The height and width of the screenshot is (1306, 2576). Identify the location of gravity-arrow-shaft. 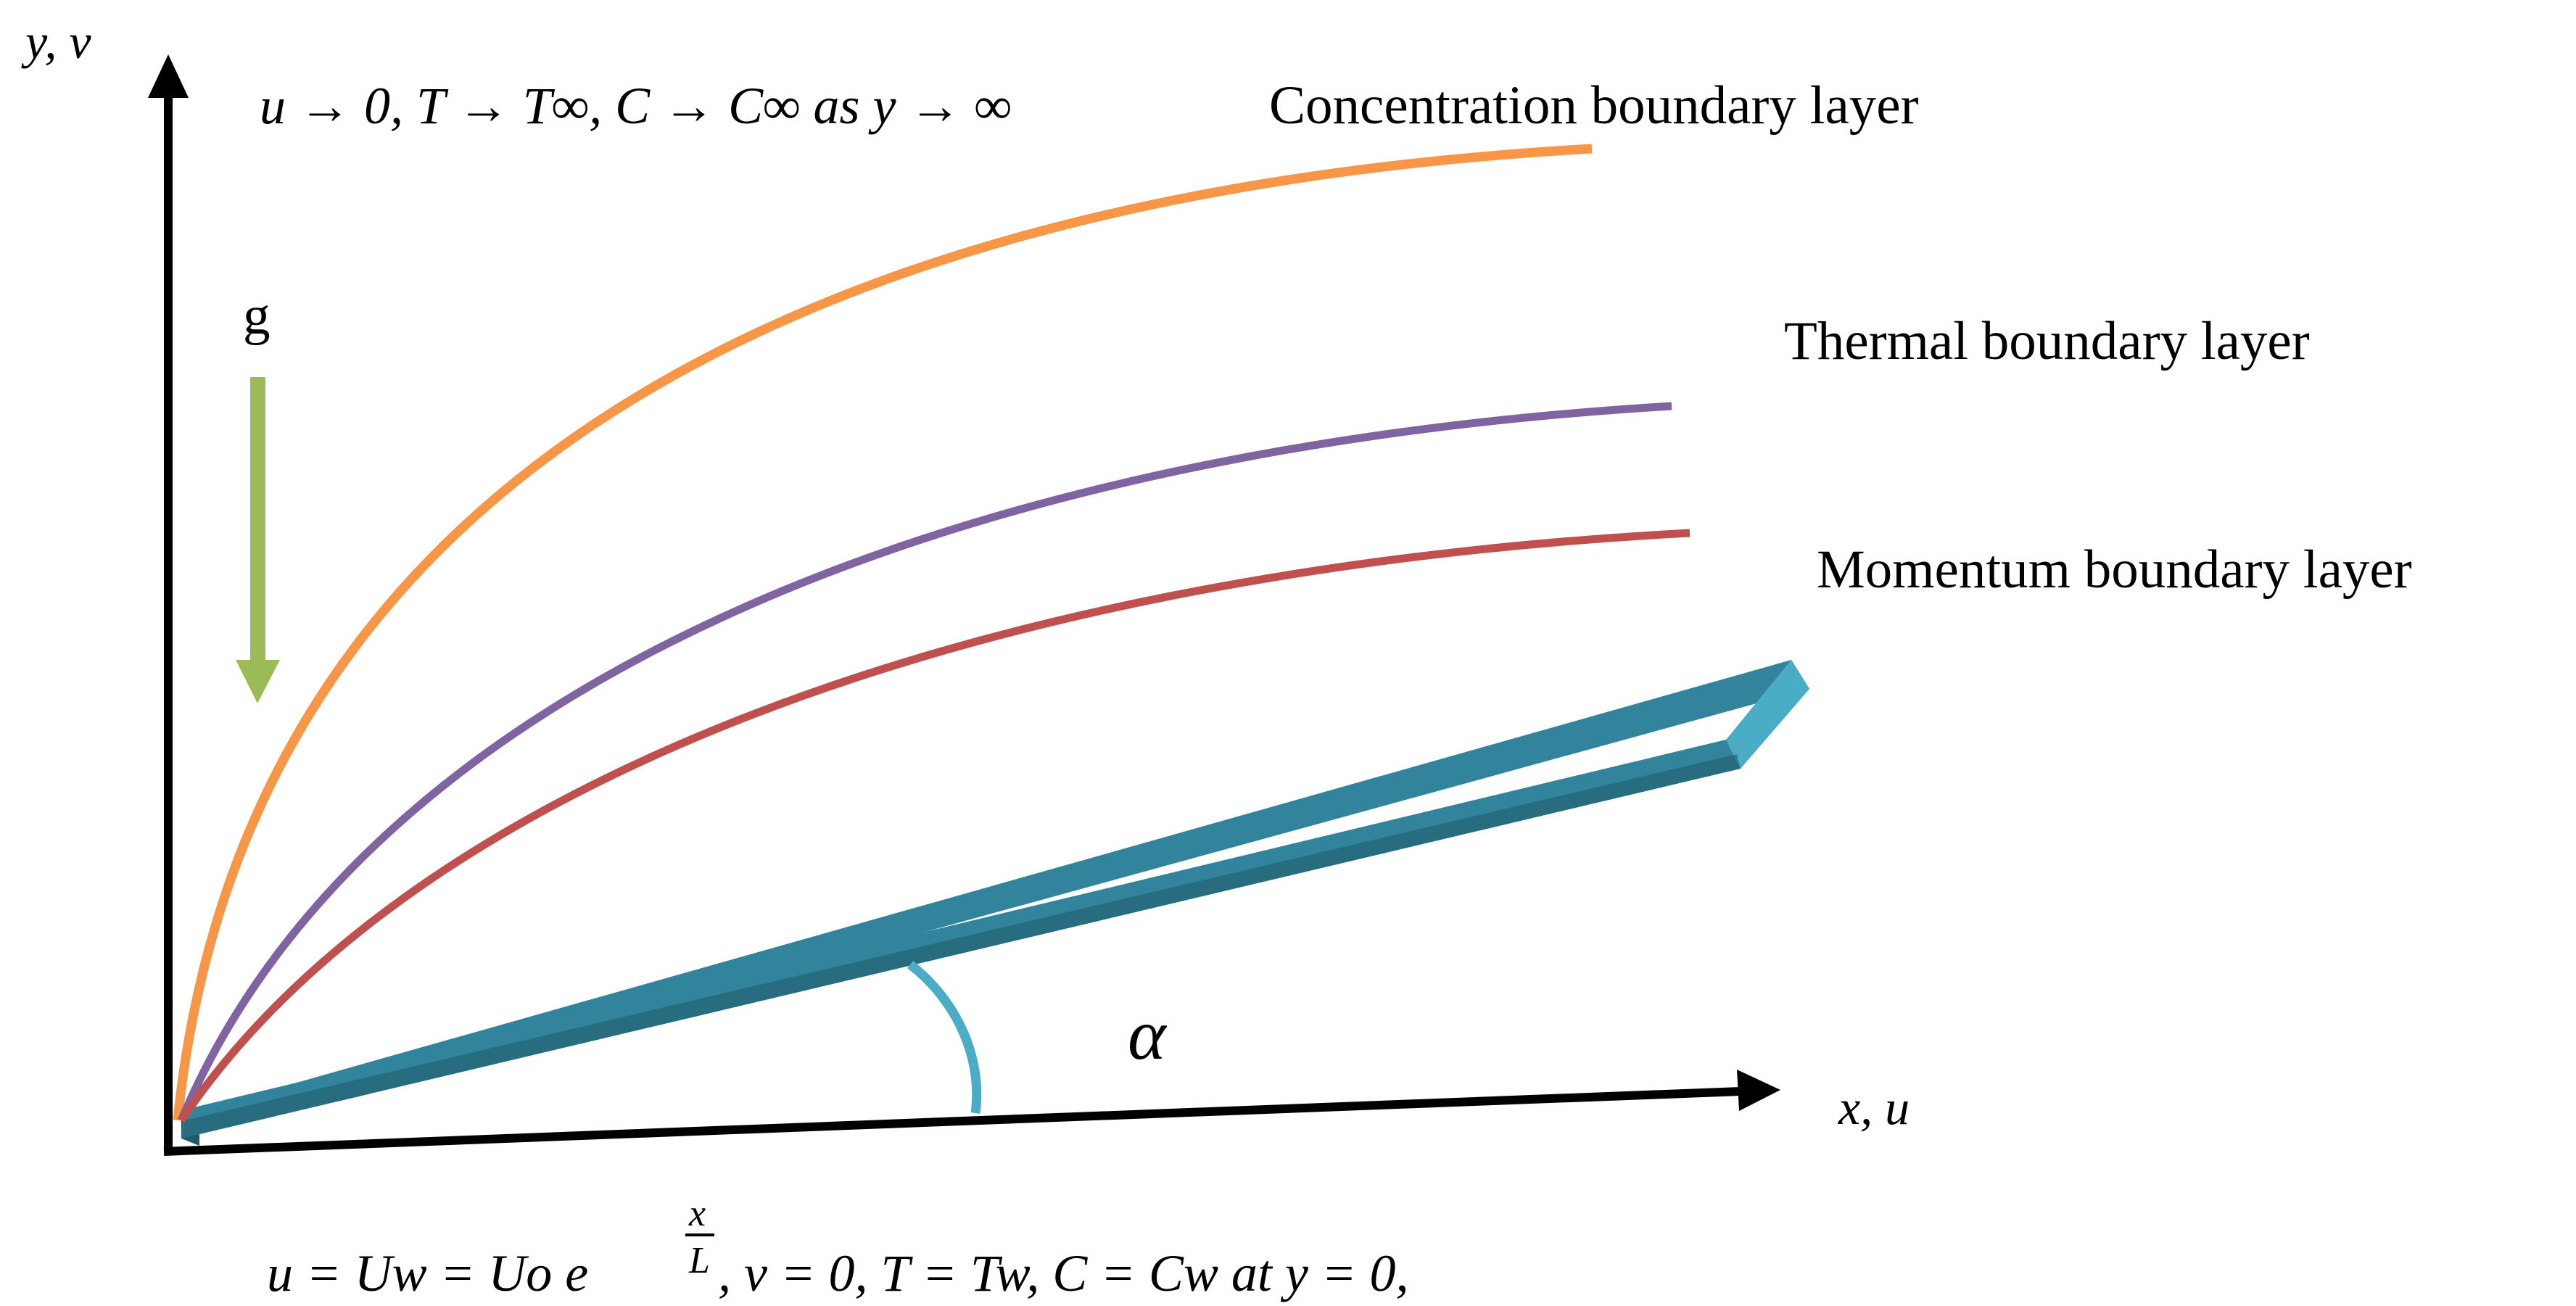
(257, 520).